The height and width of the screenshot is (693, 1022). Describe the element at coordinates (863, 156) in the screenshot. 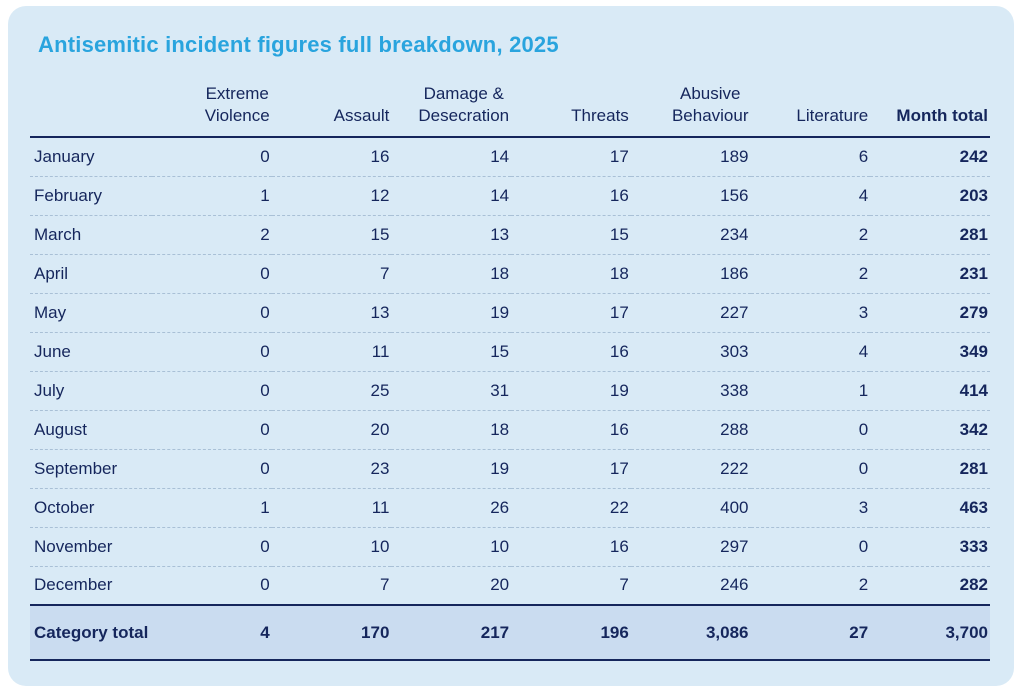

I see `value-cell: 6` at that location.